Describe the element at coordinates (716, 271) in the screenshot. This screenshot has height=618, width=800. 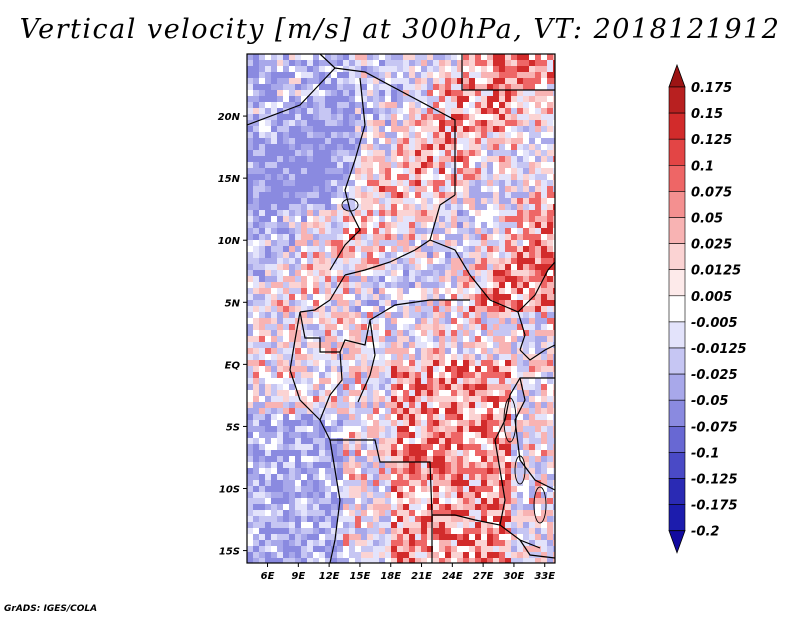
I see `colorbar-label: 0.0125` at that location.